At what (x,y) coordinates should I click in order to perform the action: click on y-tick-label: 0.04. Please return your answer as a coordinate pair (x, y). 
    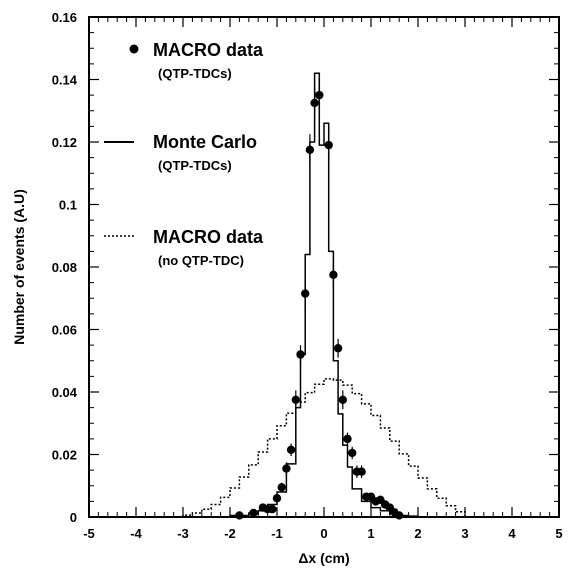
    Looking at the image, I should click on (65, 392).